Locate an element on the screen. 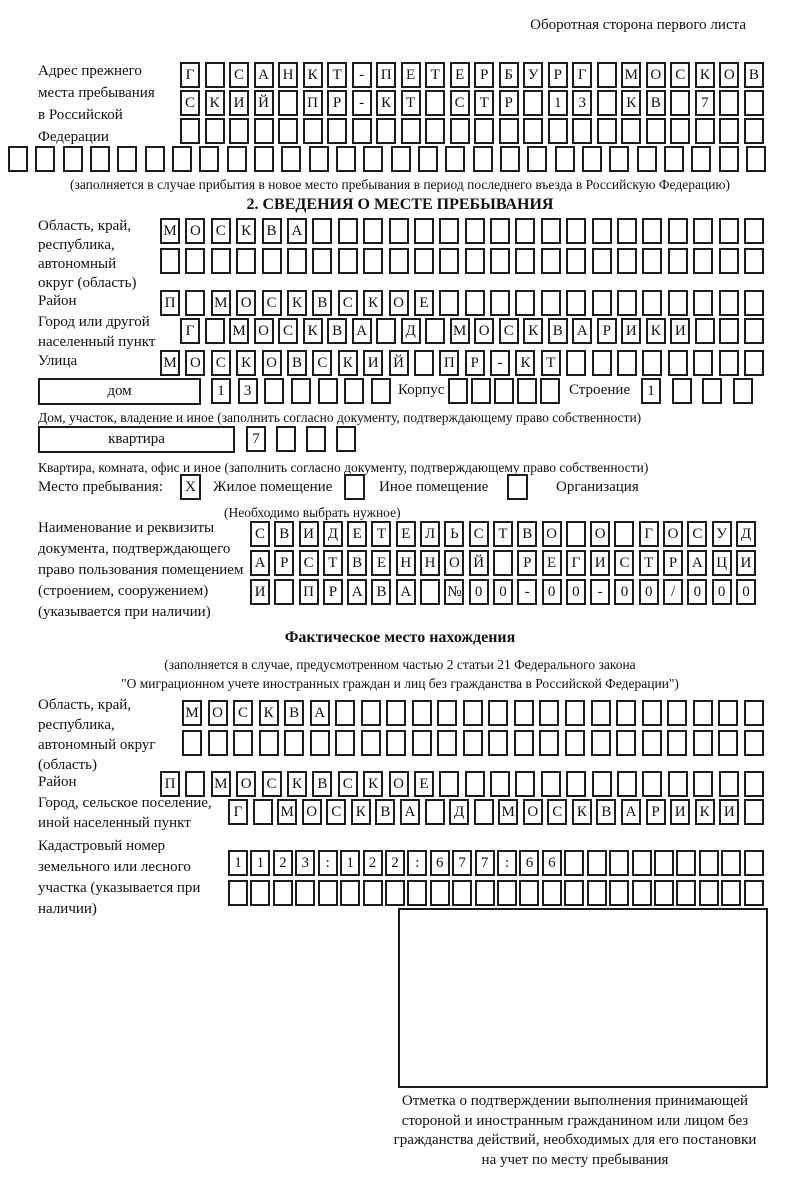 This screenshot has height=1180, width=800. char-cell: 2 is located at coordinates (394, 863).